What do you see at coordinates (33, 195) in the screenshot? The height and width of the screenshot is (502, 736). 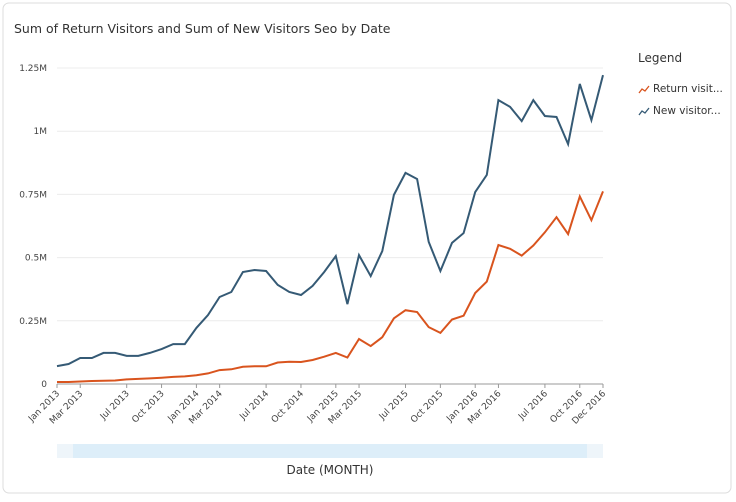 I see `y-tick-label: 0.75M` at bounding box center [33, 195].